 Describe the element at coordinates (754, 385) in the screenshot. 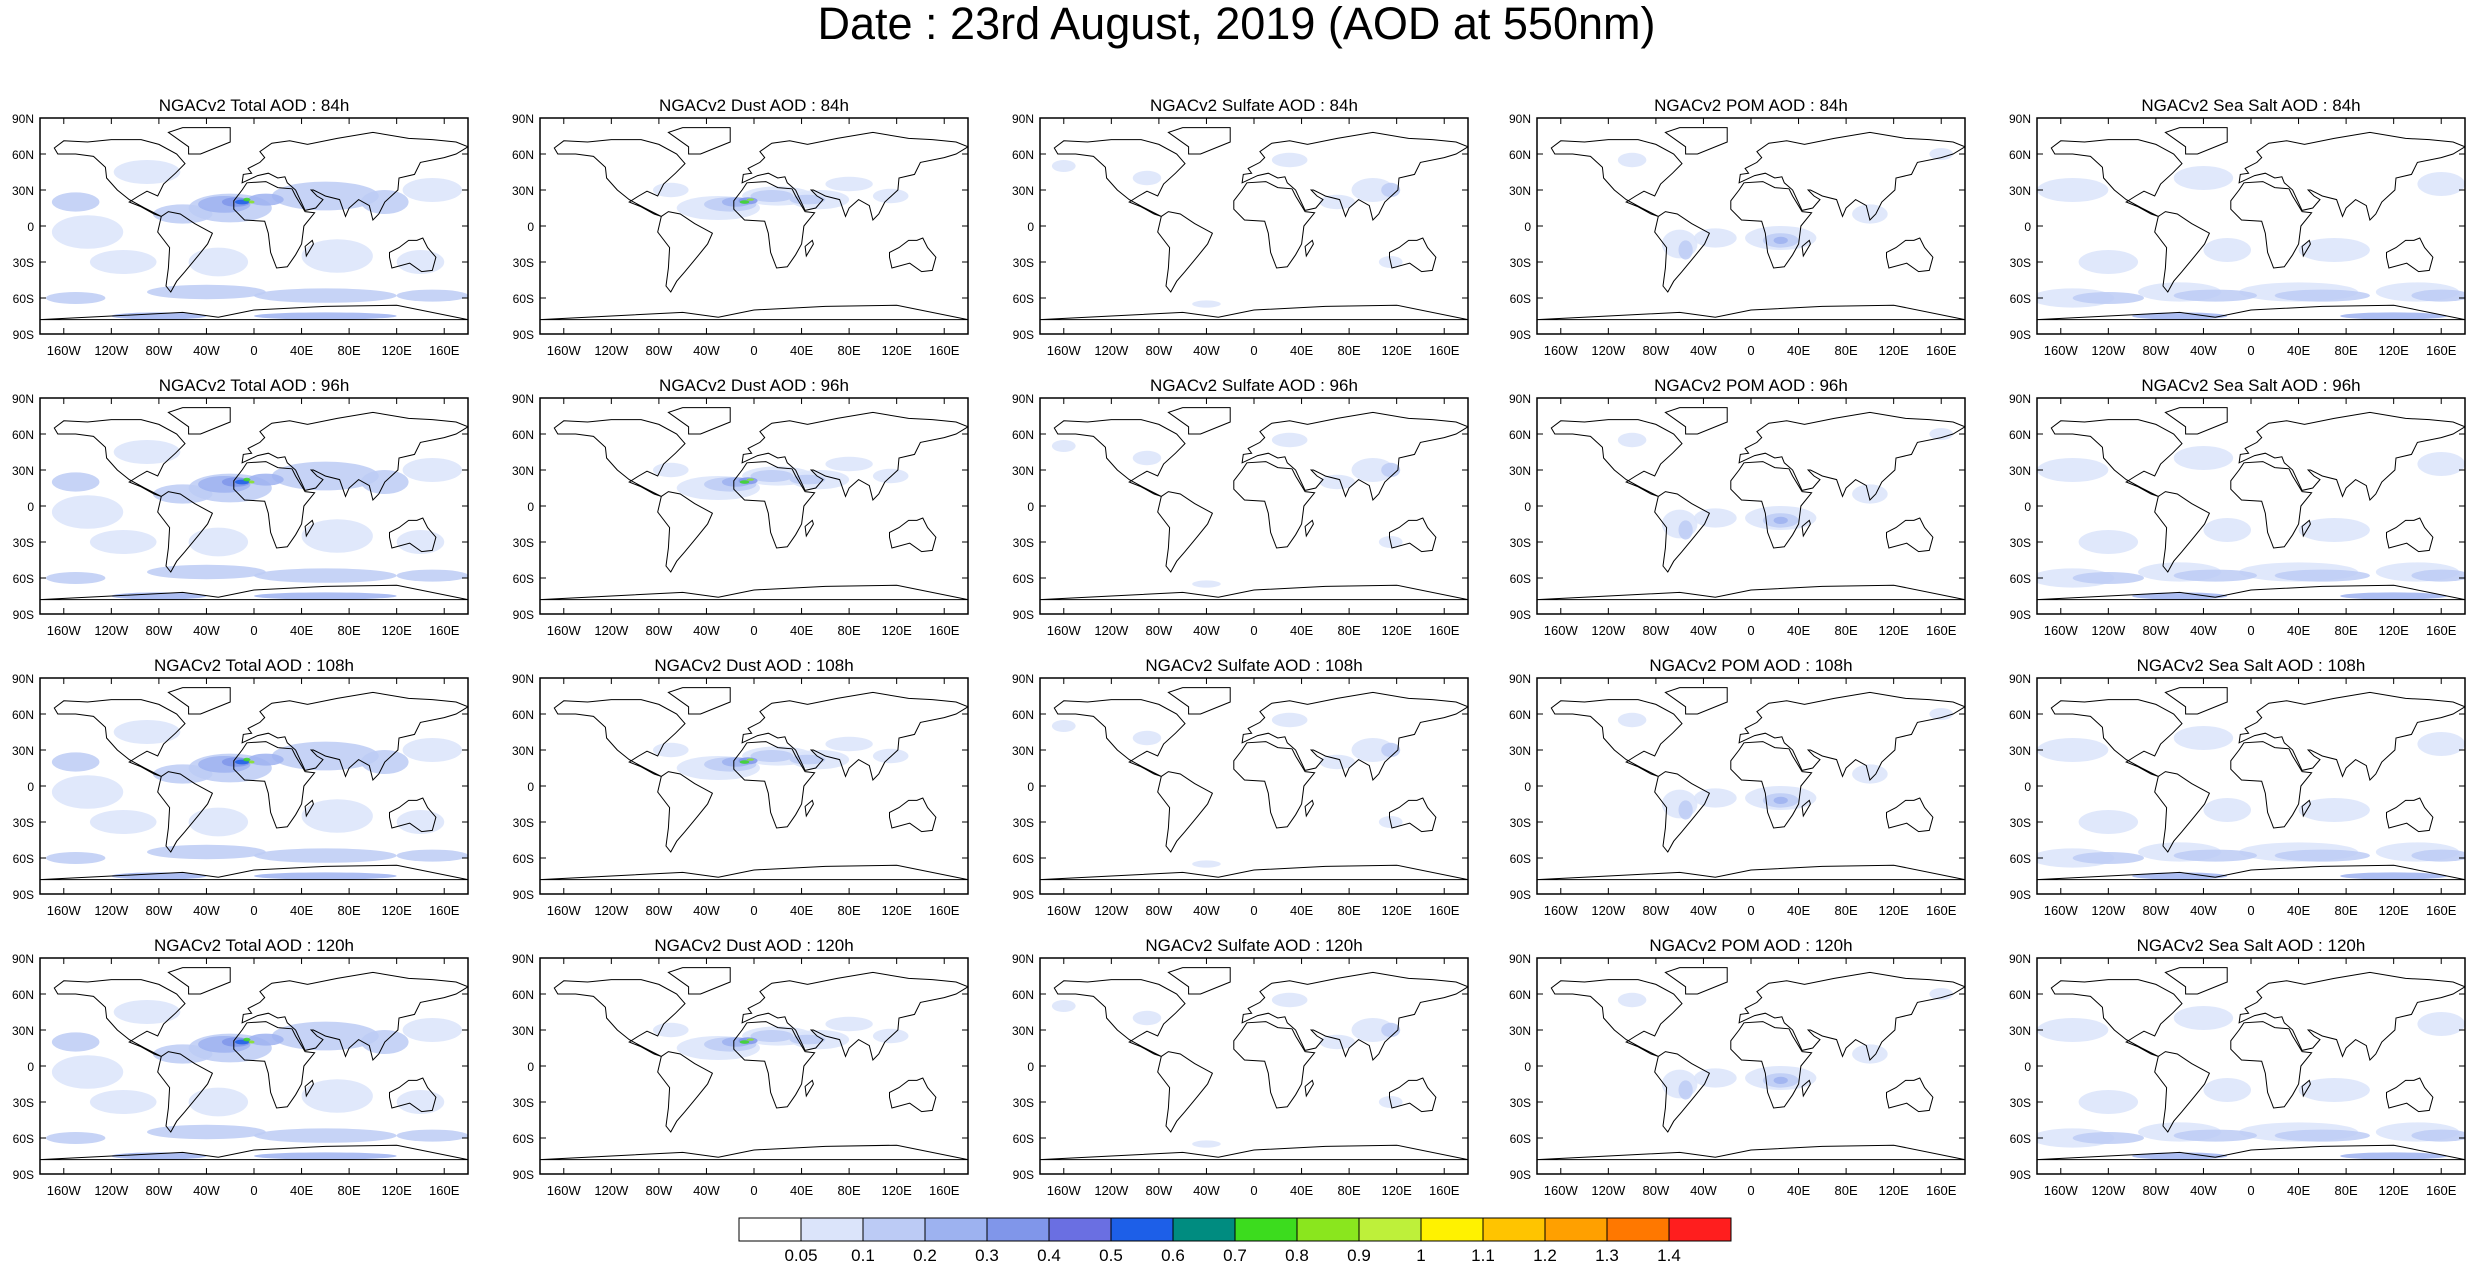

I see `panel-title: NGACv2 Dust AOD : 96h` at that location.